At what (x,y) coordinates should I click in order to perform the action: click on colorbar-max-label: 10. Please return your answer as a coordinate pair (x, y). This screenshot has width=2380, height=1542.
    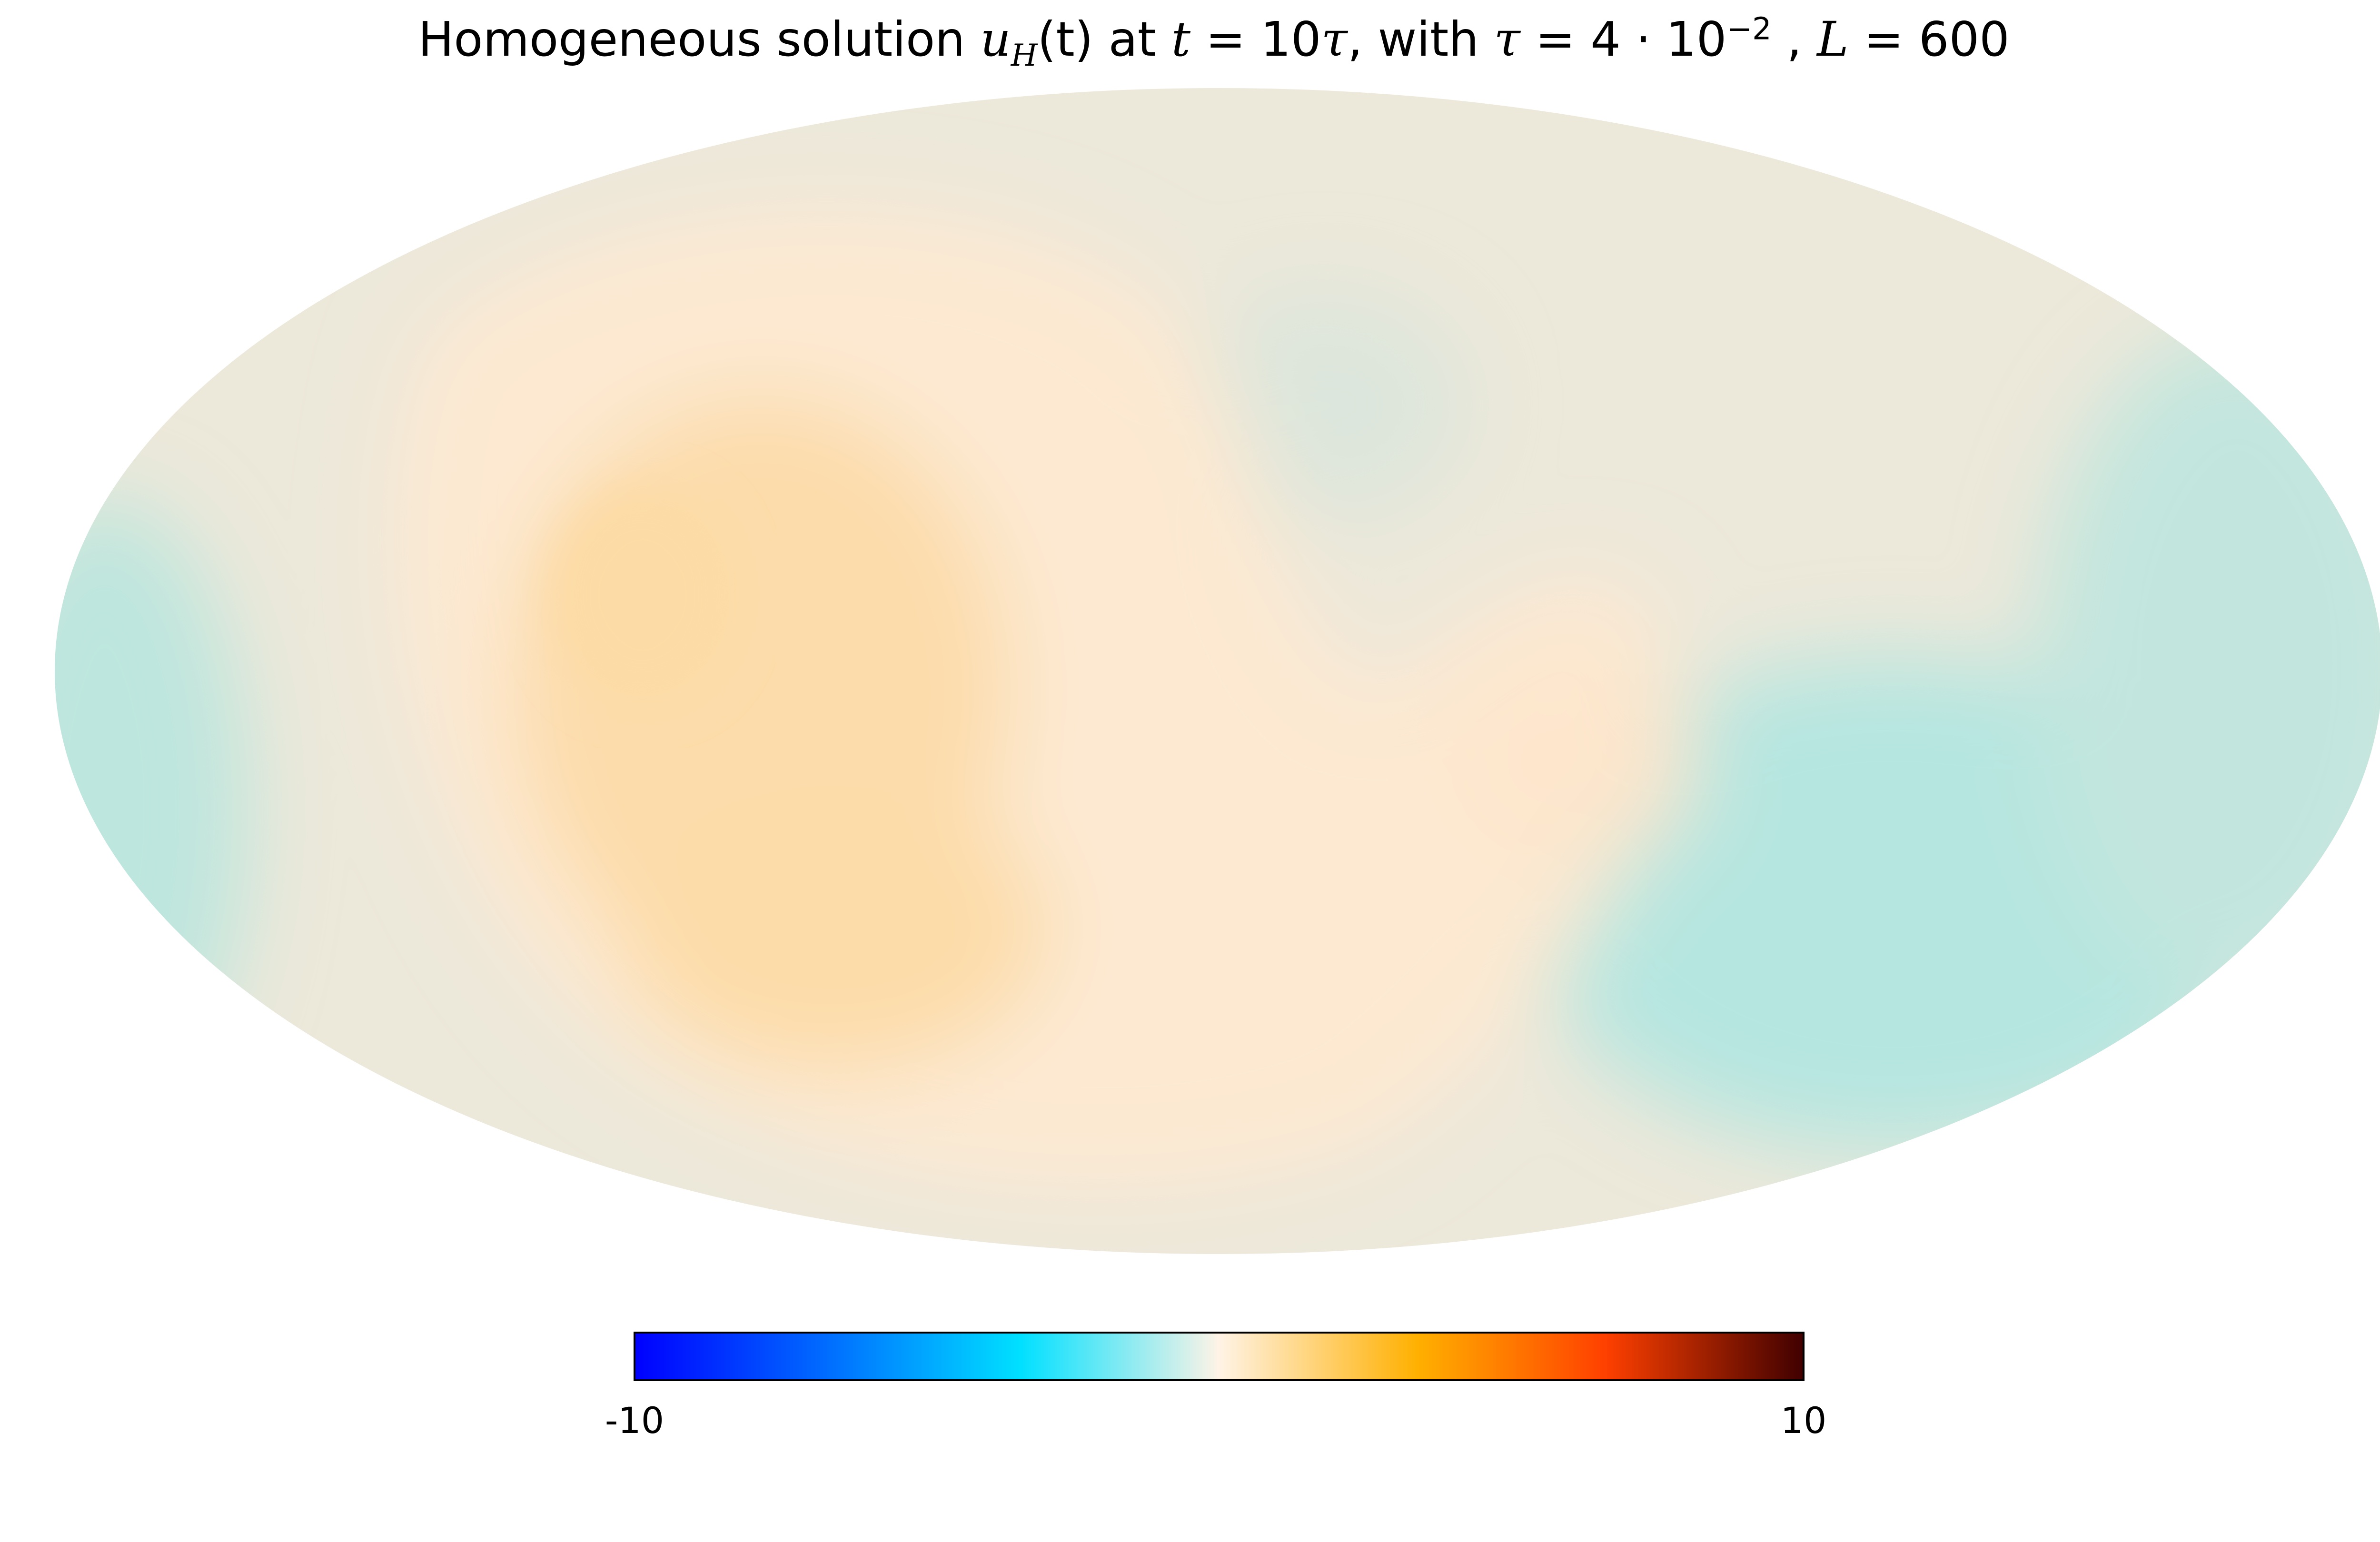
    Looking at the image, I should click on (1803, 1420).